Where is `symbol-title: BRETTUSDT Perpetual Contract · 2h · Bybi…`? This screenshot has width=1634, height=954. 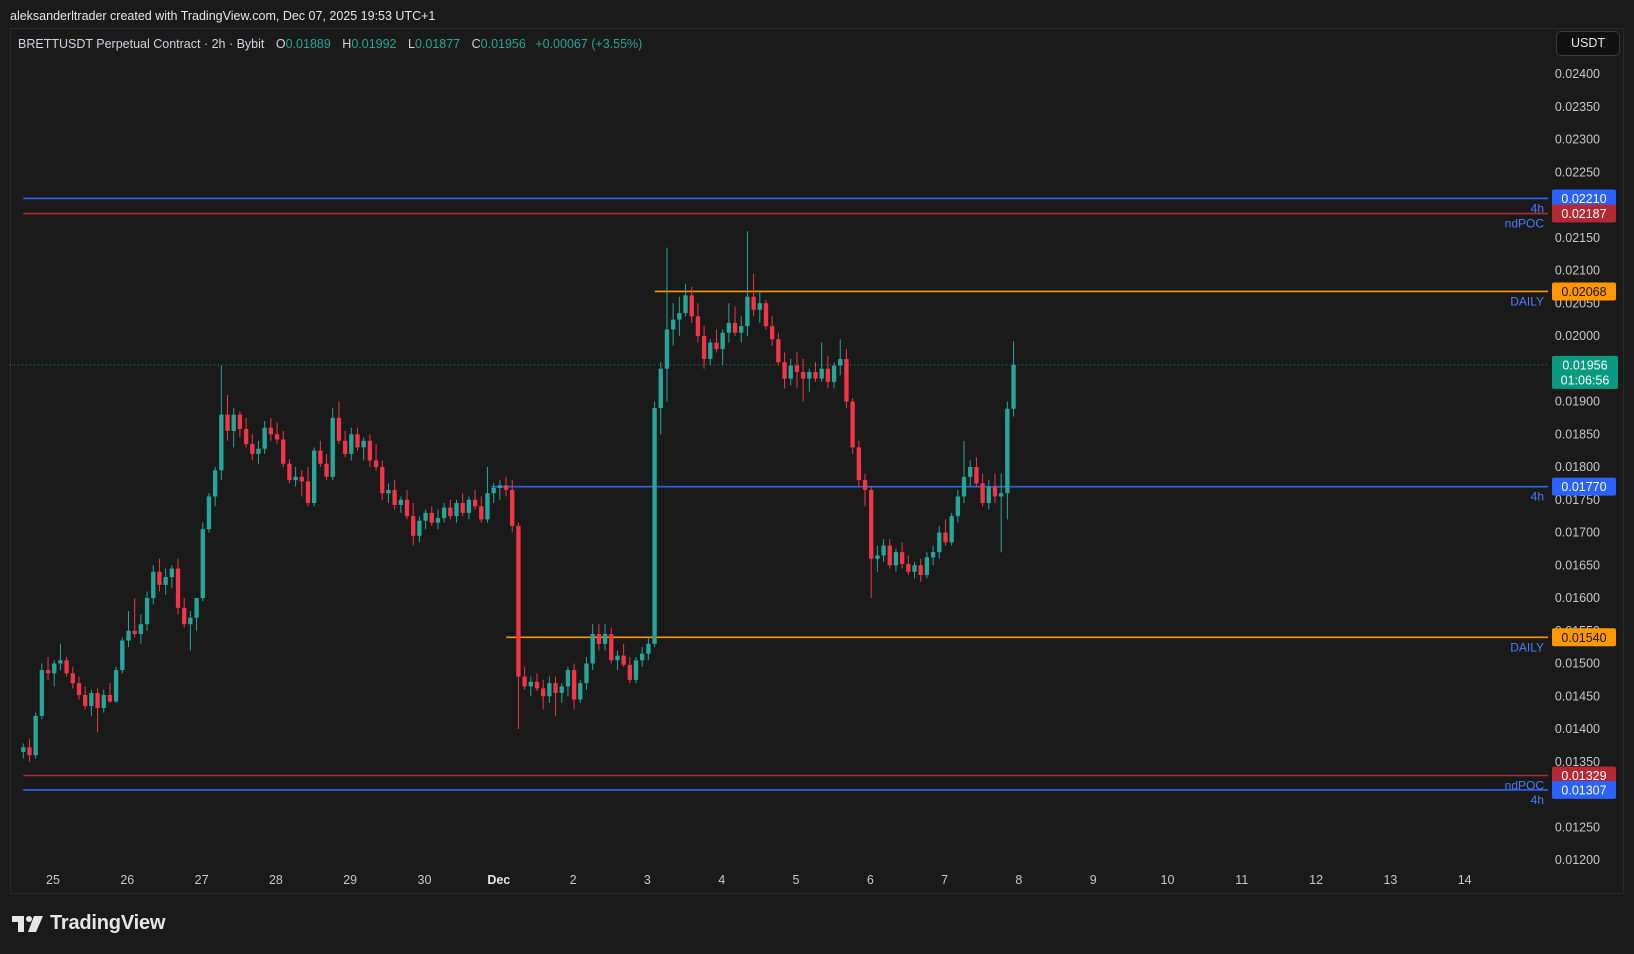
symbol-title: BRETTUSDT Perpetual Contract · 2h · Bybi… is located at coordinates (141, 44).